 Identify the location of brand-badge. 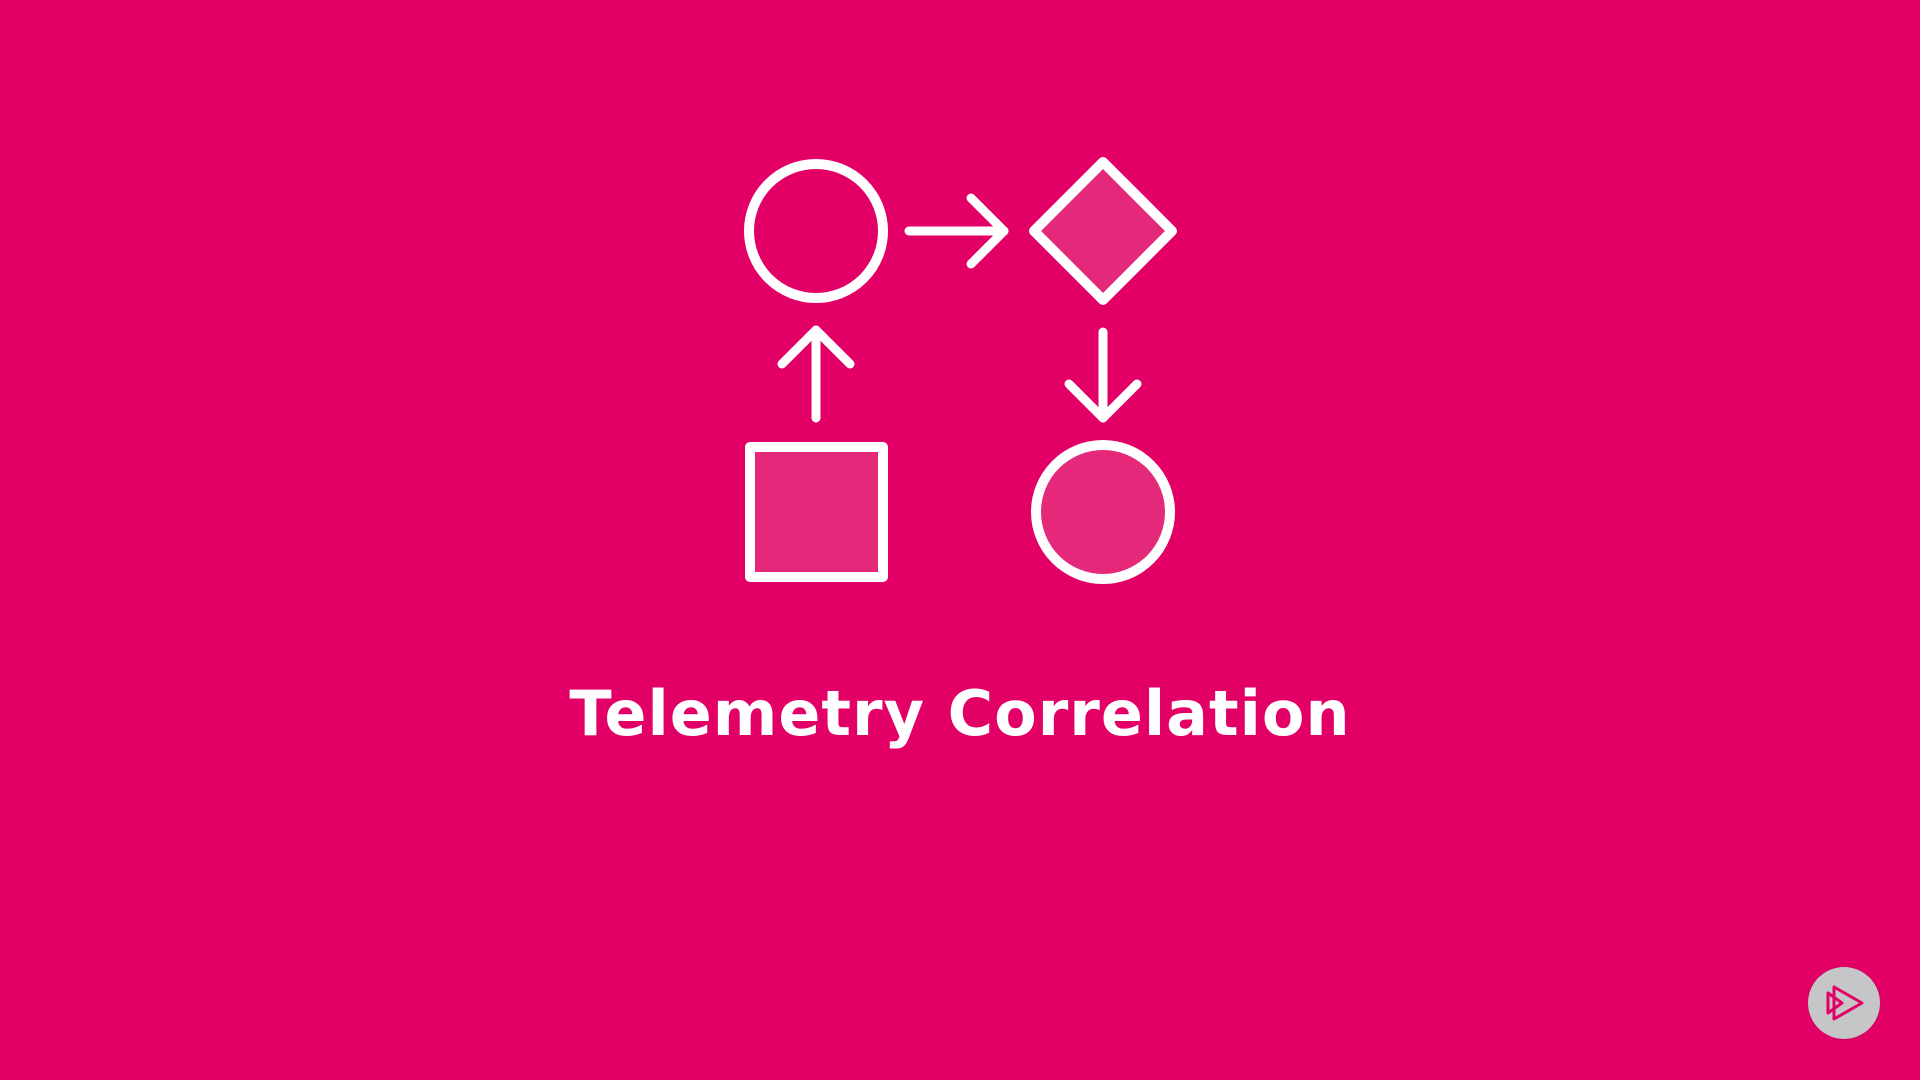
(1844, 1003).